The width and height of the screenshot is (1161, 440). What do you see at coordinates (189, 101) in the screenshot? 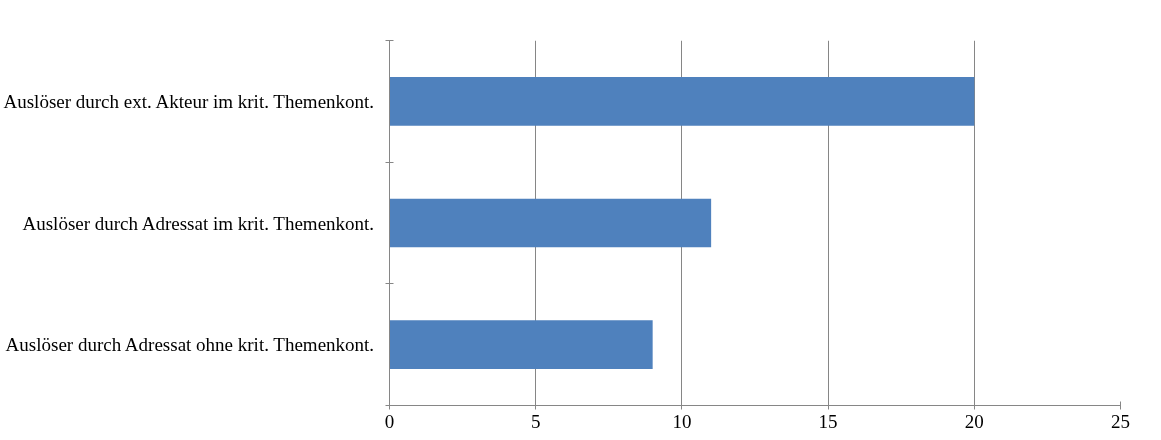
I see `y-tick-label: Auslöser durch ext. Akteur im krit. Themenkont.` at bounding box center [189, 101].